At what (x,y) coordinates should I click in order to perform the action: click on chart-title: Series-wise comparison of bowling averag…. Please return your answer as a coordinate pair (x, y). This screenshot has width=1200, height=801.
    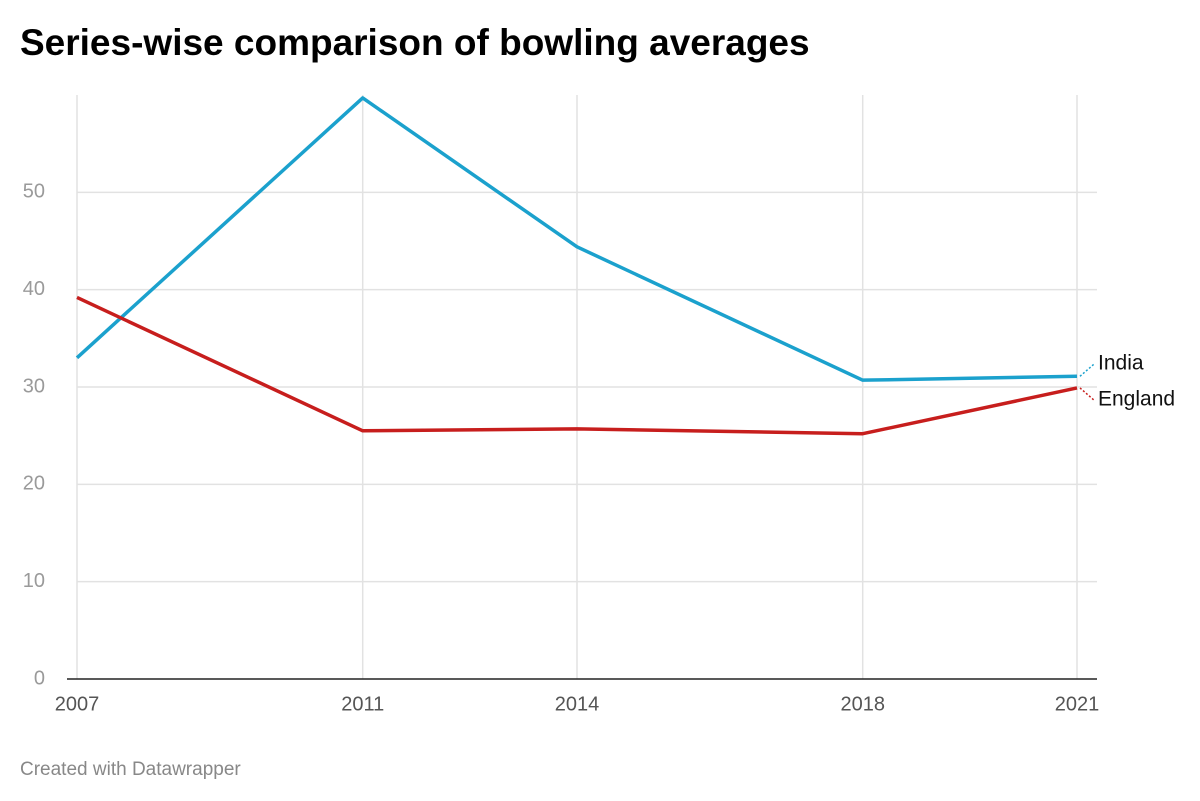
    Looking at the image, I should click on (415, 42).